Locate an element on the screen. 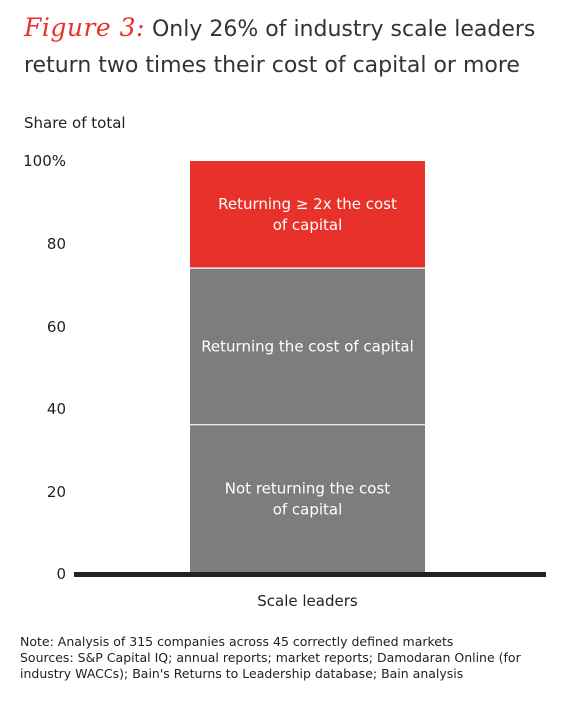  title-text-1: Only 26% of industry scale leaders is located at coordinates (343, 29).